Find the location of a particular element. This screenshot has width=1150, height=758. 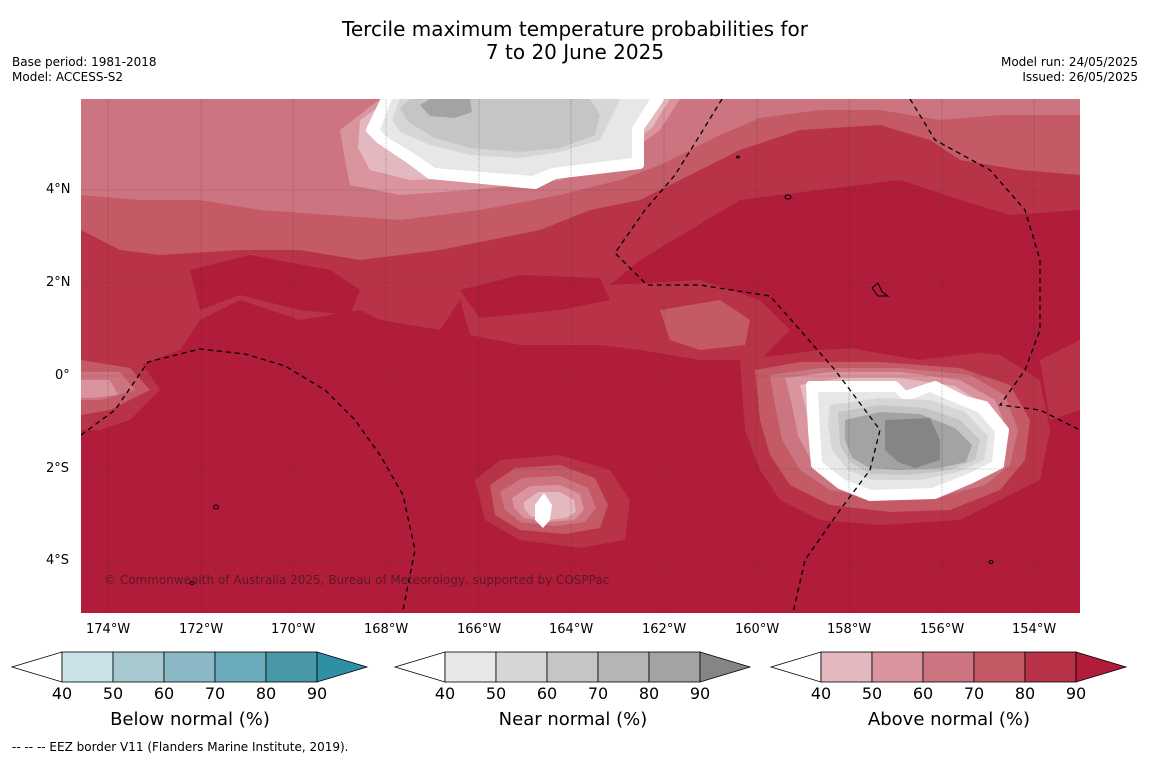

lon-label-168w: 168°W is located at coordinates (386, 629).